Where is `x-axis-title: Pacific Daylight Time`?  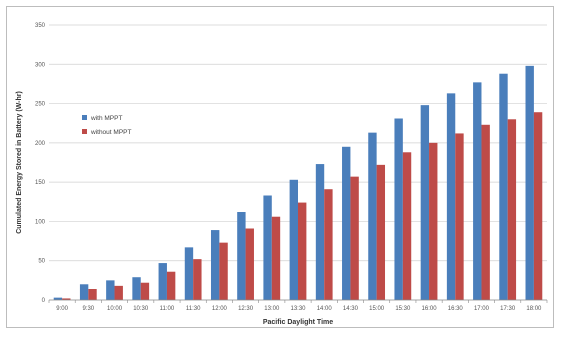 x-axis-title: Pacific Daylight Time is located at coordinates (298, 322).